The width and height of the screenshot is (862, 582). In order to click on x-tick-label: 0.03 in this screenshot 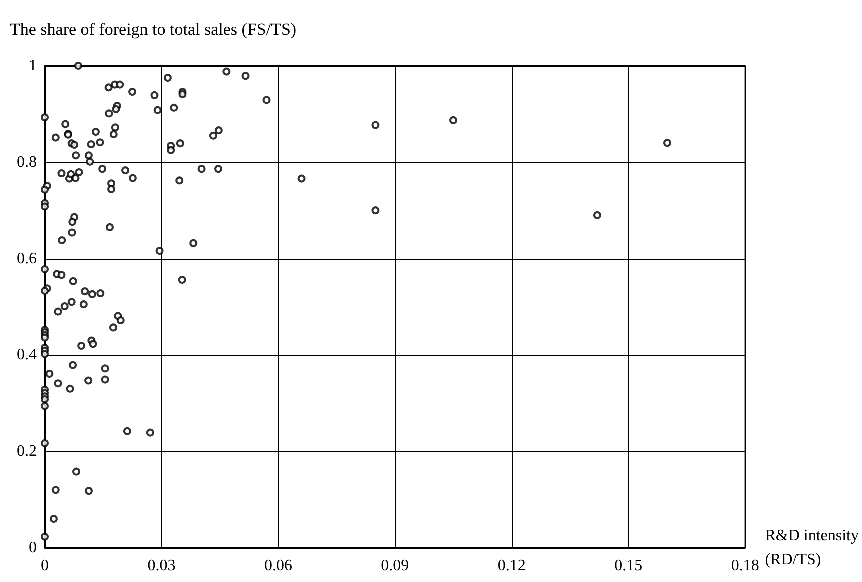, I will do `click(162, 566)`.